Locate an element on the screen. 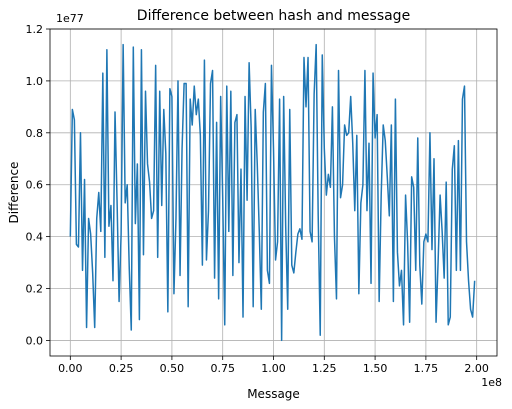 The image size is (512, 409). y-axis-offset-label: 1e77 is located at coordinates (70, 18).